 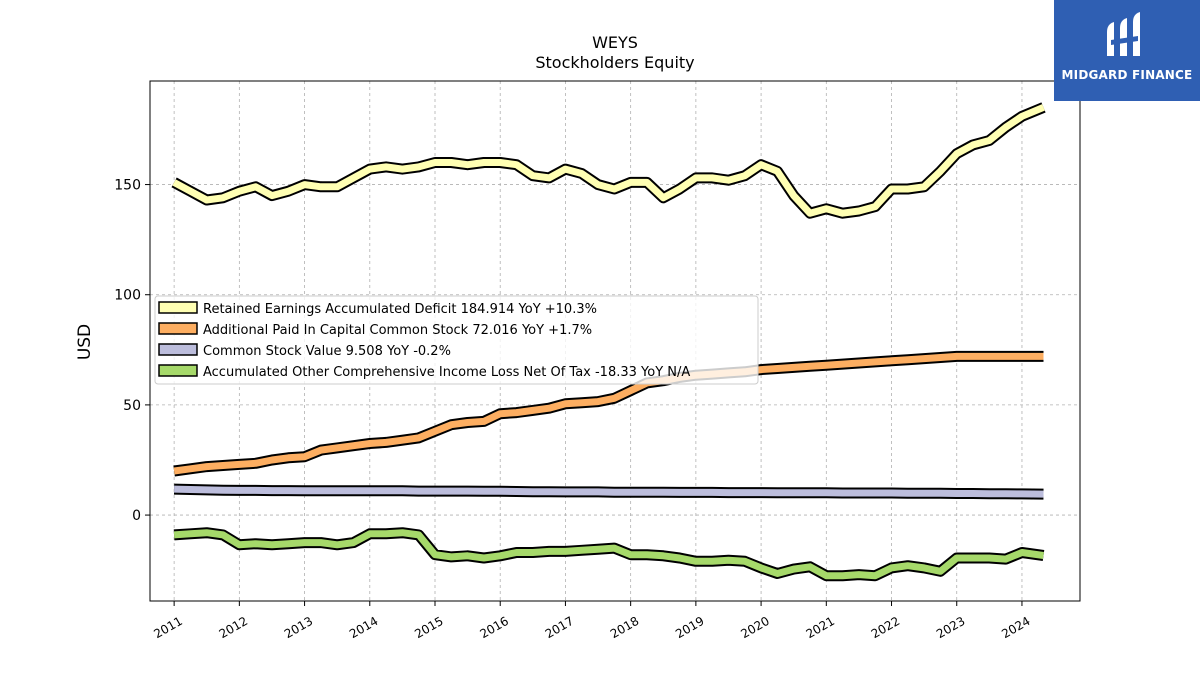 What do you see at coordinates (178, 328) in the screenshot?
I see `legend-swatch-additional-paid-in-capital` at bounding box center [178, 328].